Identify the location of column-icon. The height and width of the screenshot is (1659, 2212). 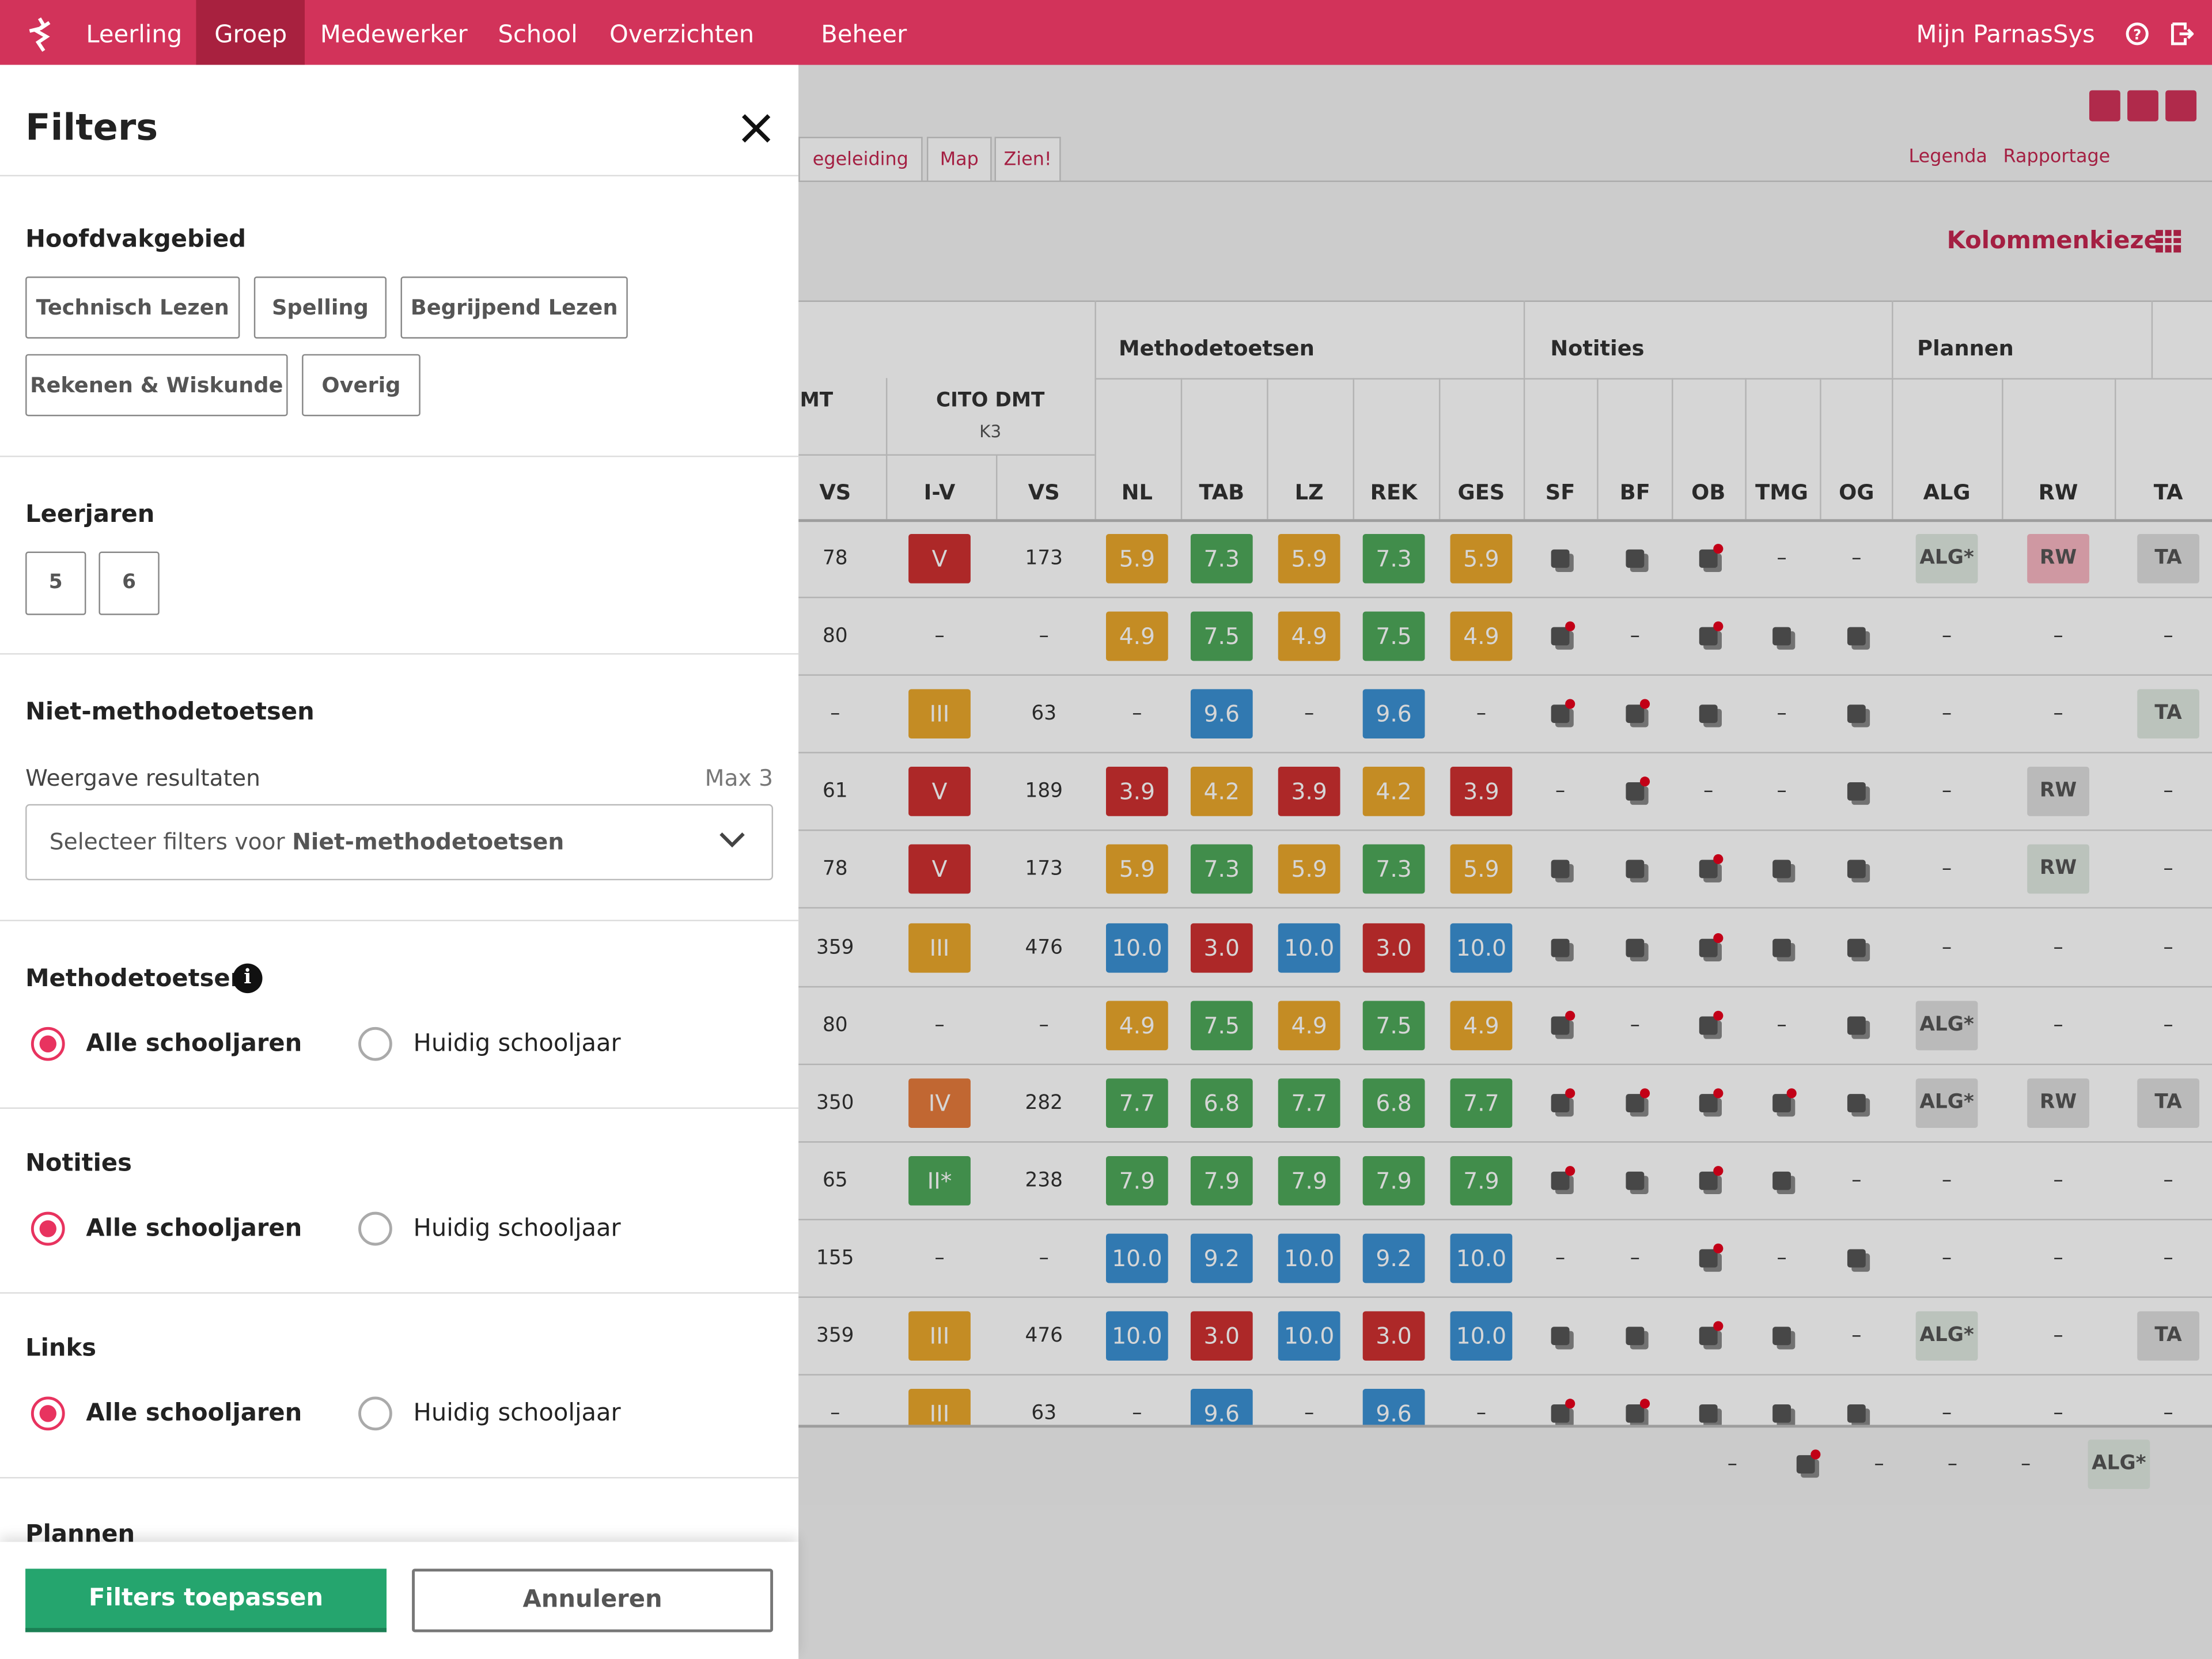
(2168, 241).